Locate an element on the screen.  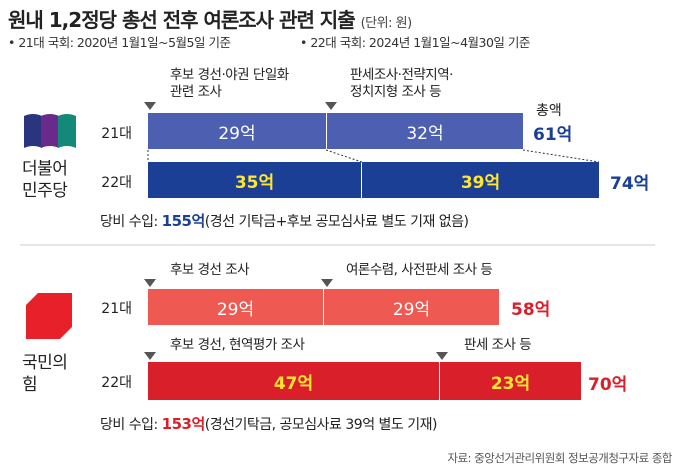
period-21: • 21대 국회: 2020년 1월1일~5월5일 기준 is located at coordinates (119, 42).